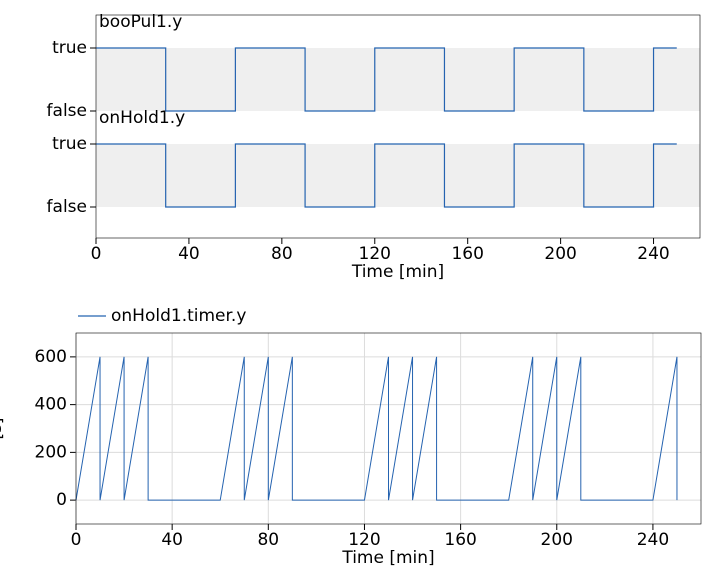 This screenshot has width=725, height=574. What do you see at coordinates (3, 428) in the screenshot?
I see `y-axis-label: [s]` at bounding box center [3, 428].